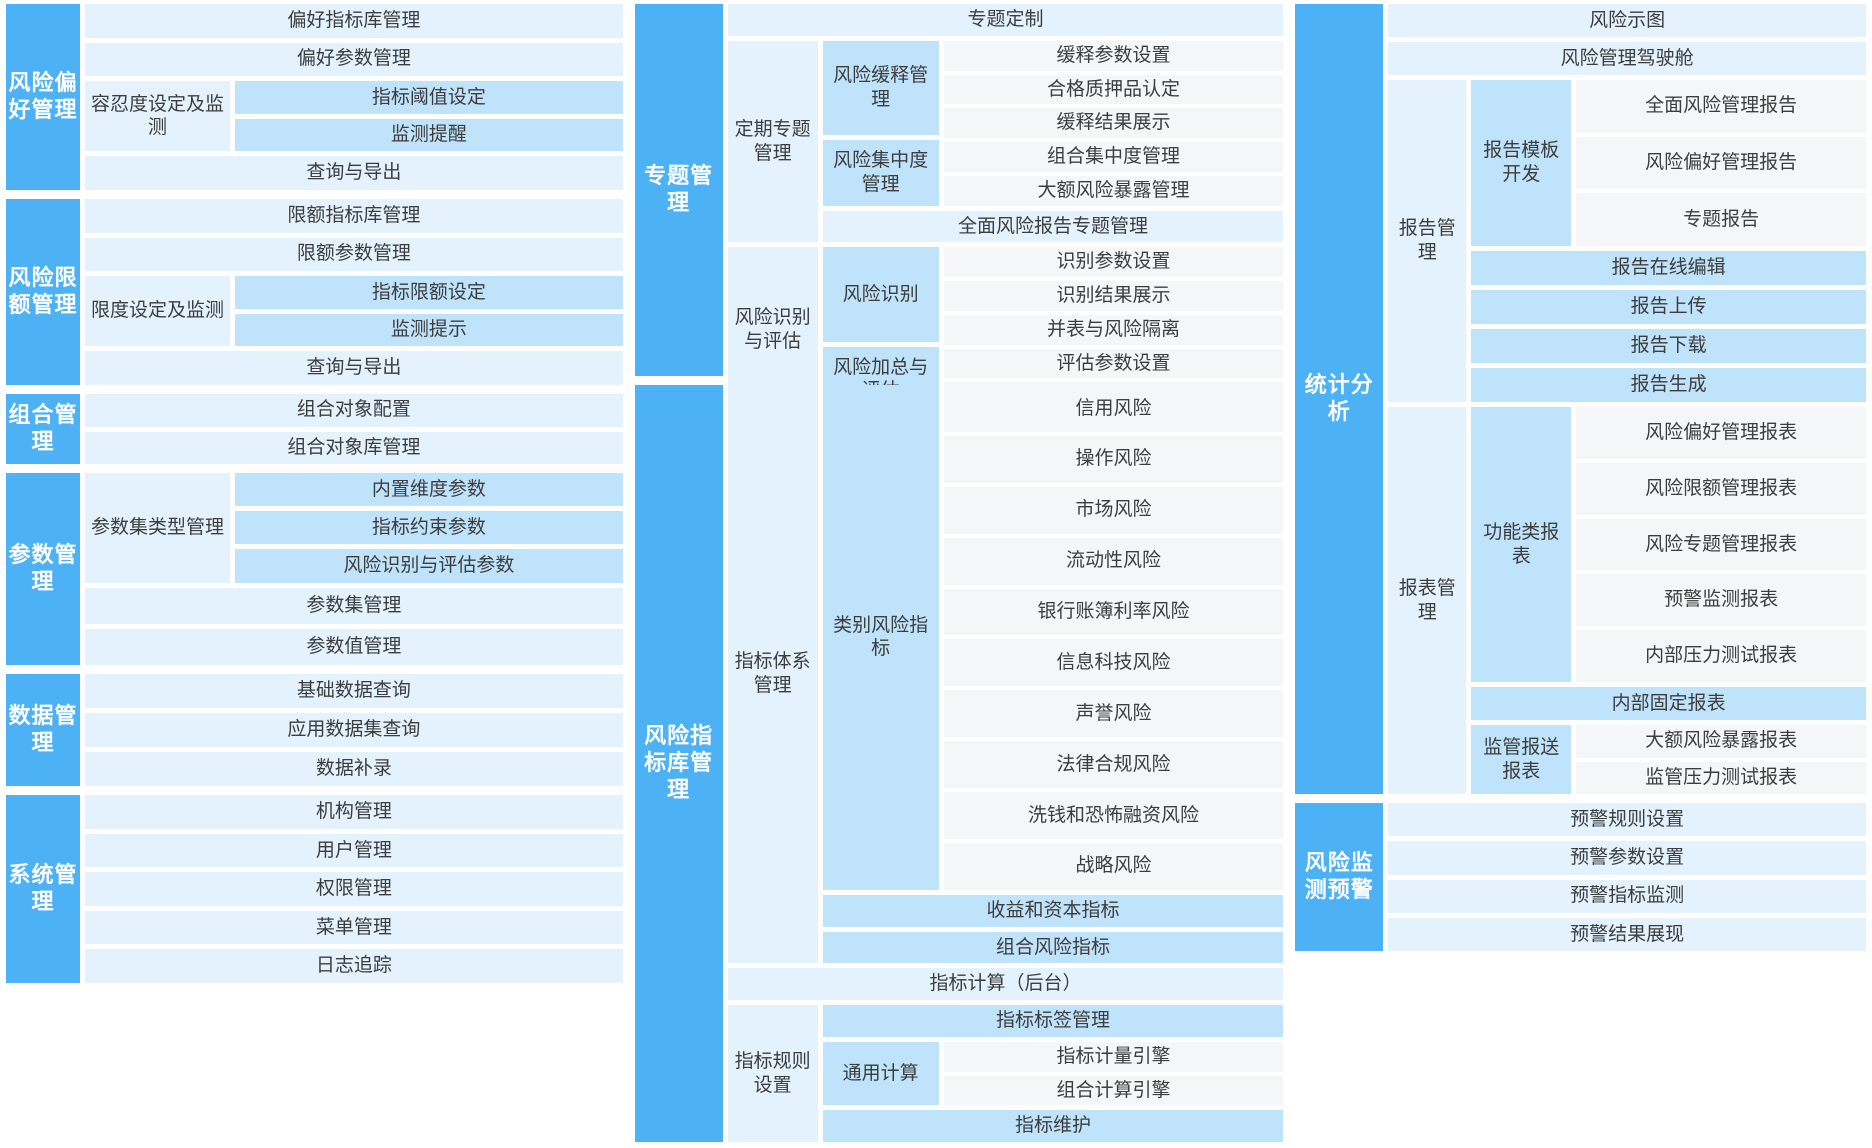 The height and width of the screenshot is (1148, 1872). What do you see at coordinates (1627, 896) in the screenshot?
I see `menu-item-alert-indicator-monitor: 预警指标监测` at bounding box center [1627, 896].